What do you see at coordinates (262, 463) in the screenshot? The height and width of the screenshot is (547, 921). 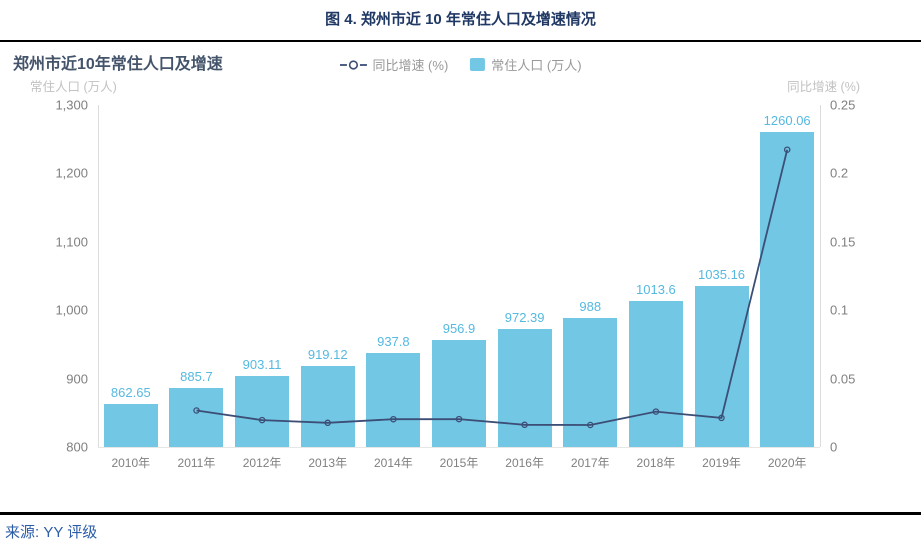 I see `x-axis-label: 2012年` at bounding box center [262, 463].